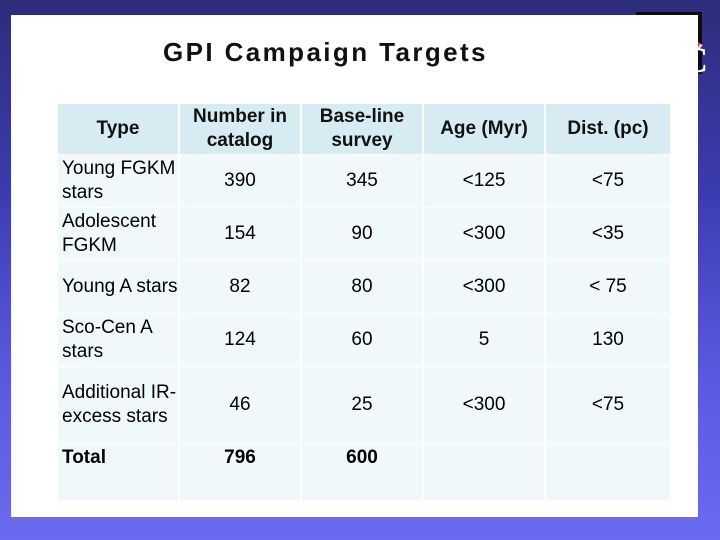  I want to click on cell-distance: < 75, so click(608, 287).